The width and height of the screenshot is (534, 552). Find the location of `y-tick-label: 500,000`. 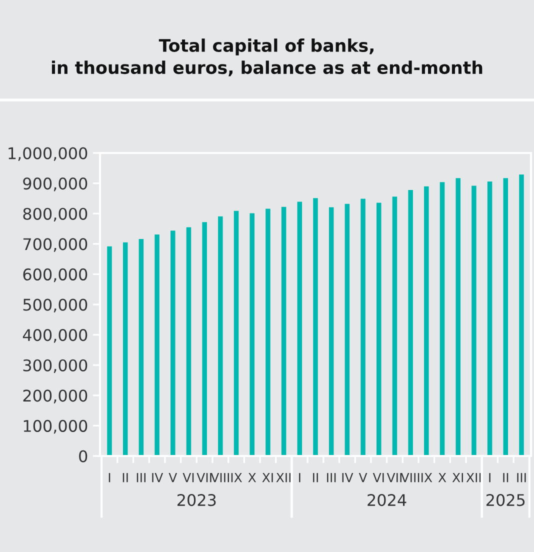

y-tick-label: 500,000 is located at coordinates (55, 305).